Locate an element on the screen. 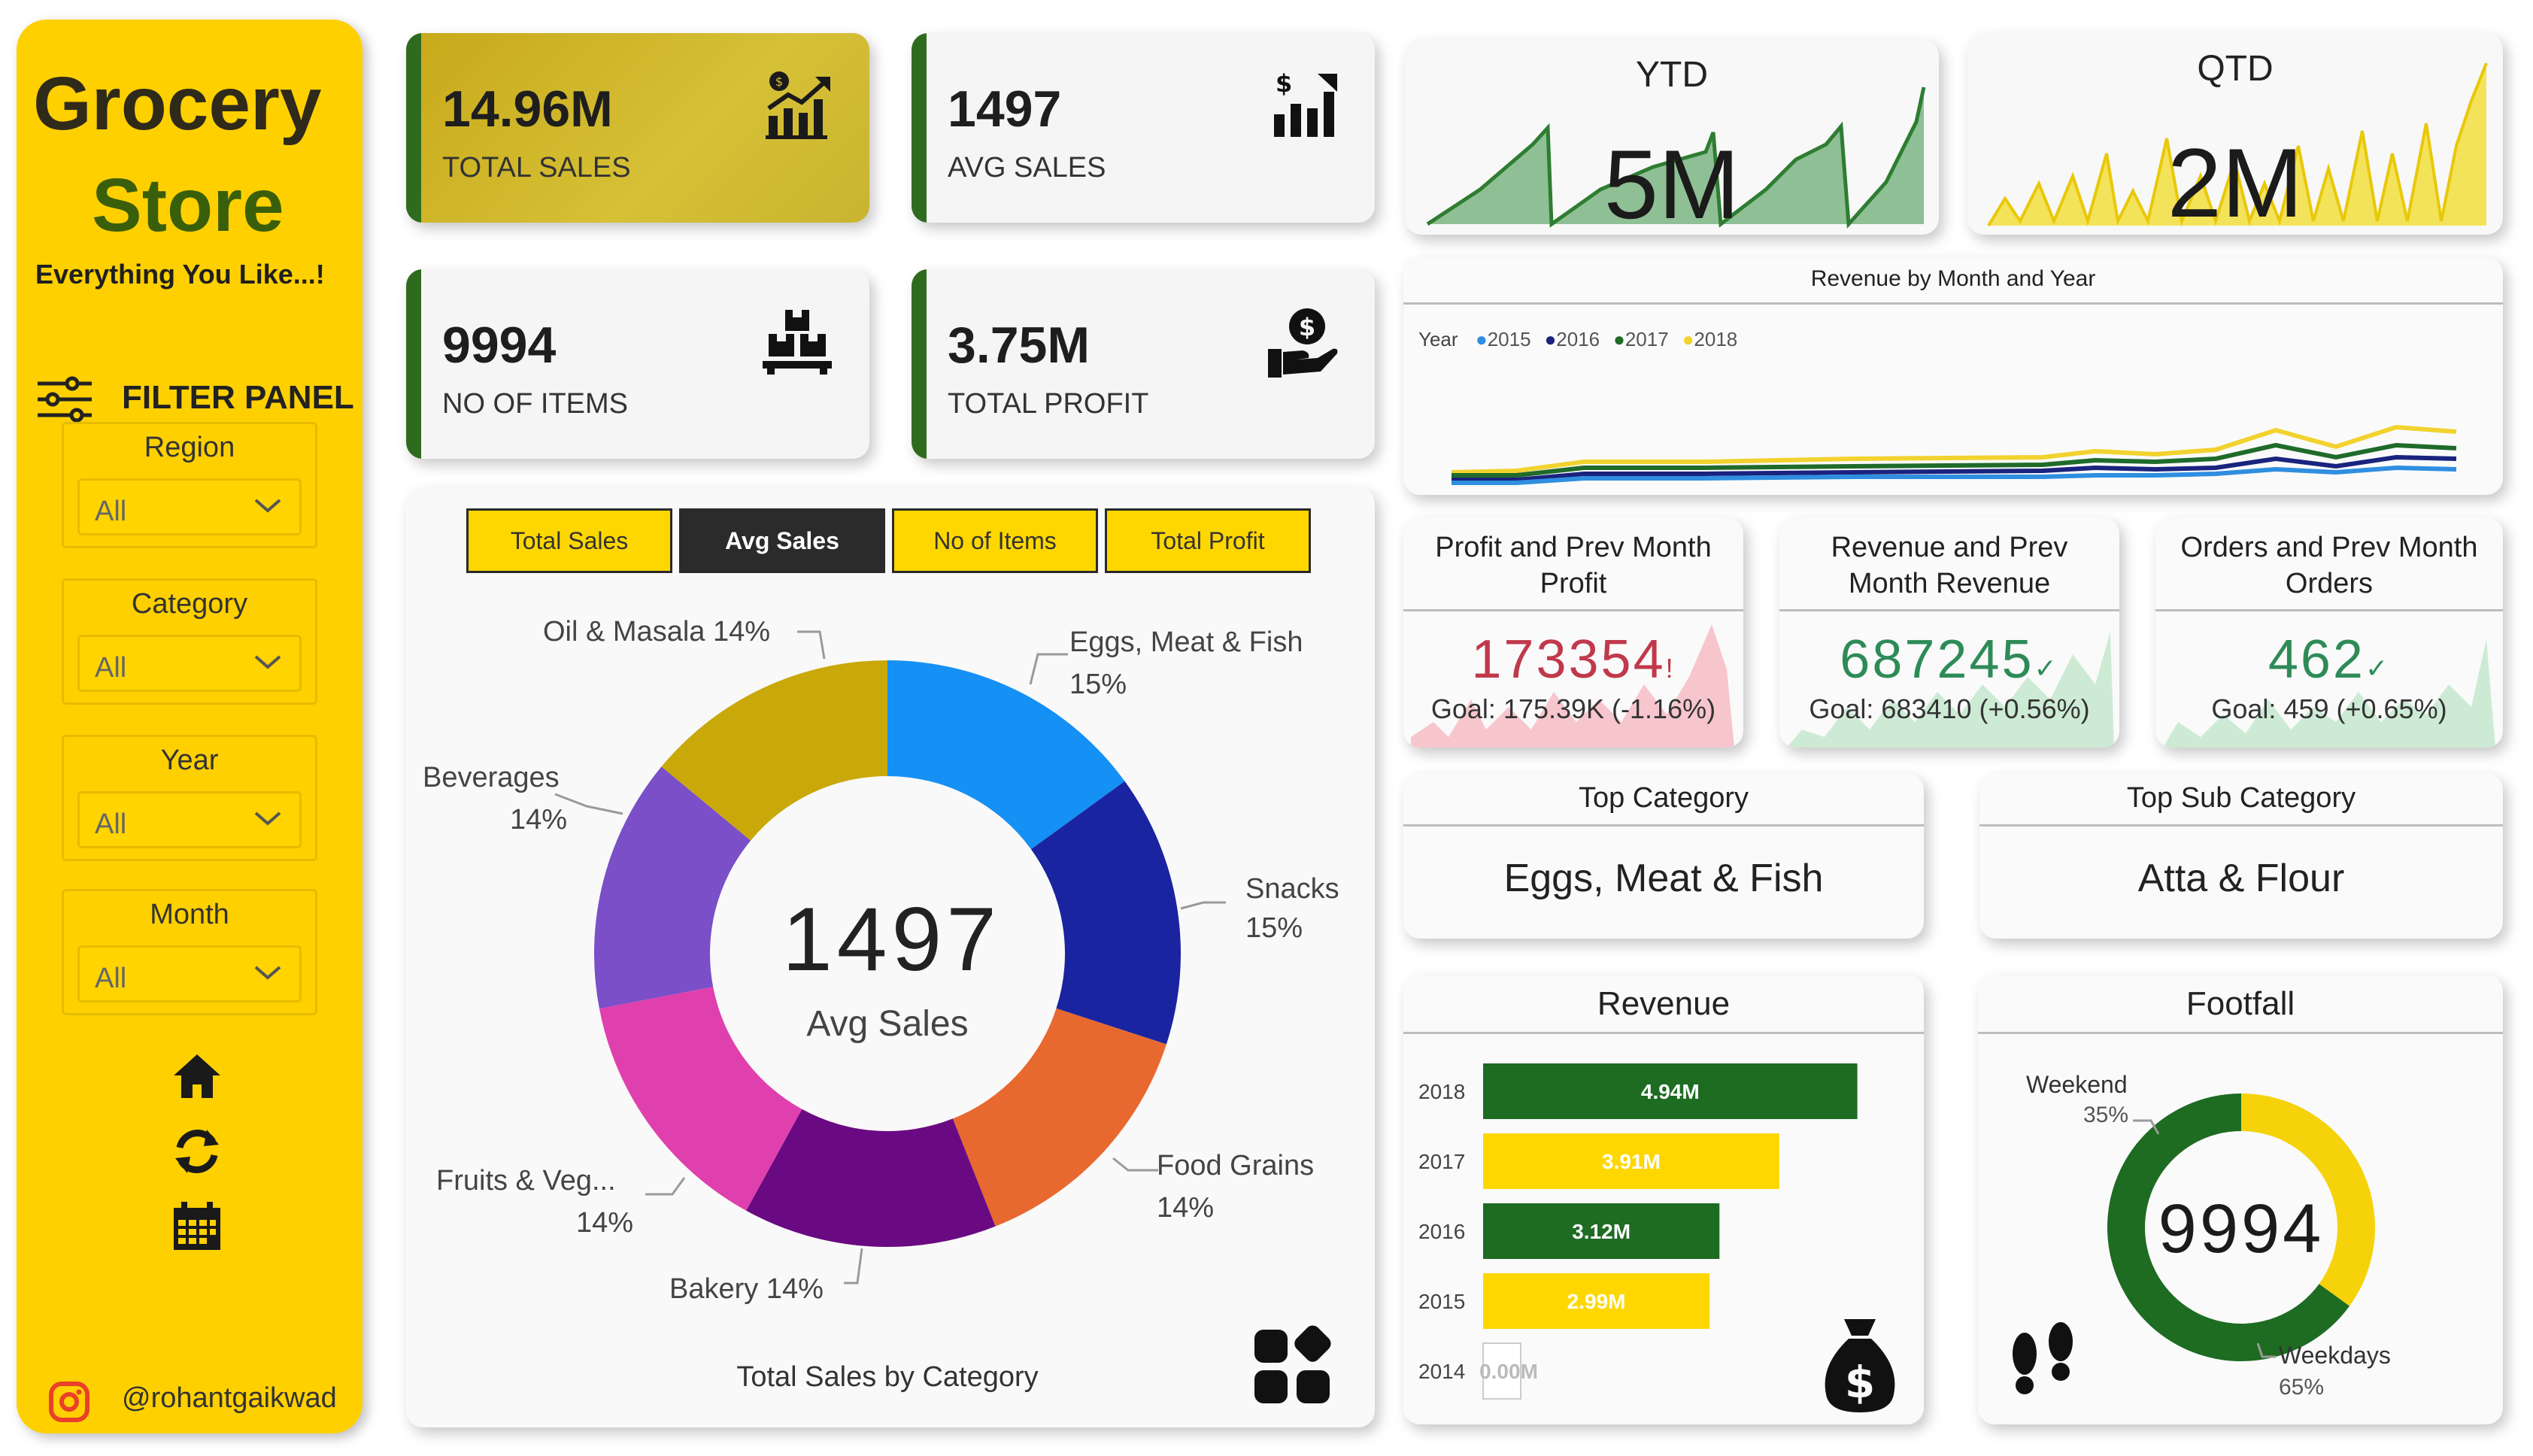  footfall-center-value: 9994 is located at coordinates (2241, 1229).